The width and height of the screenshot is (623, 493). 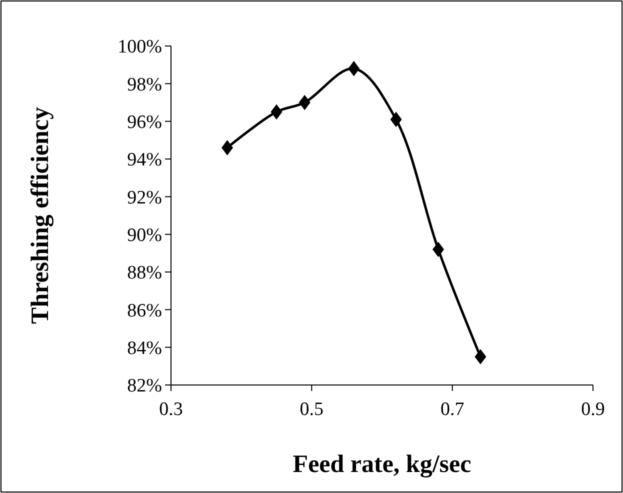 What do you see at coordinates (593, 409) in the screenshot?
I see `x-tick-label: 0.9` at bounding box center [593, 409].